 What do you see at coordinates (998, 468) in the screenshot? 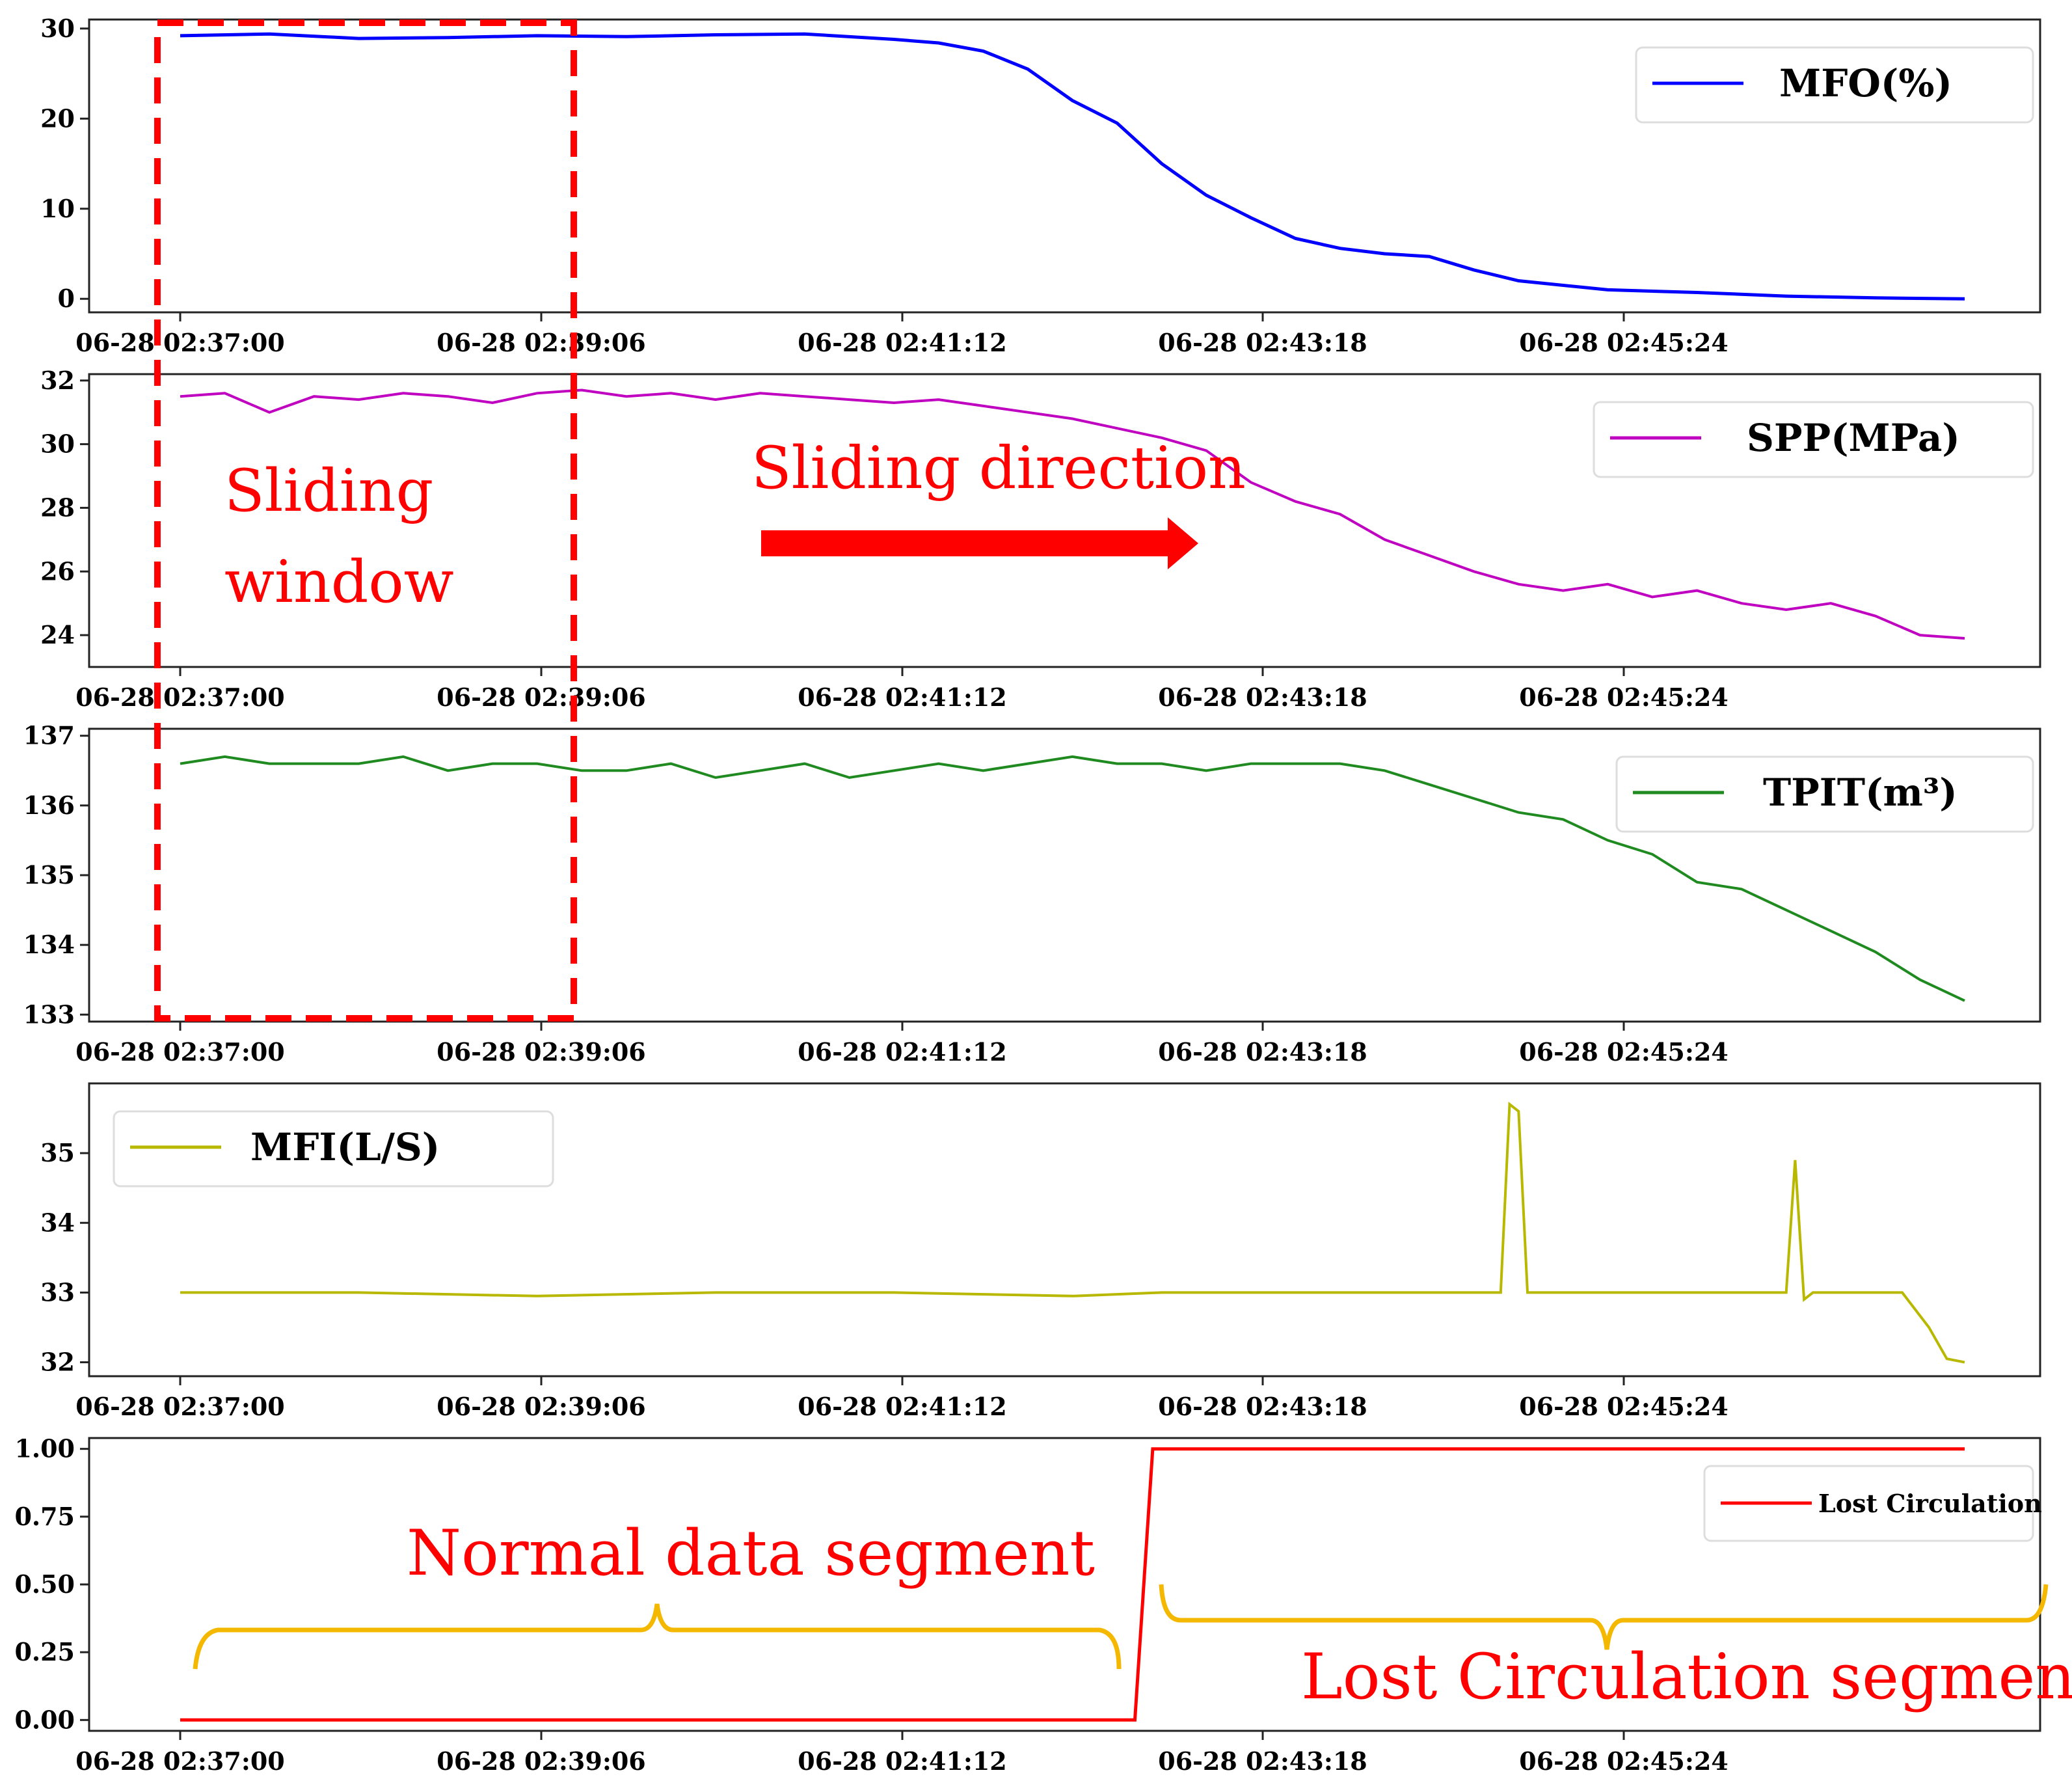
I see `sliding-direction-label: Sliding direction` at bounding box center [998, 468].